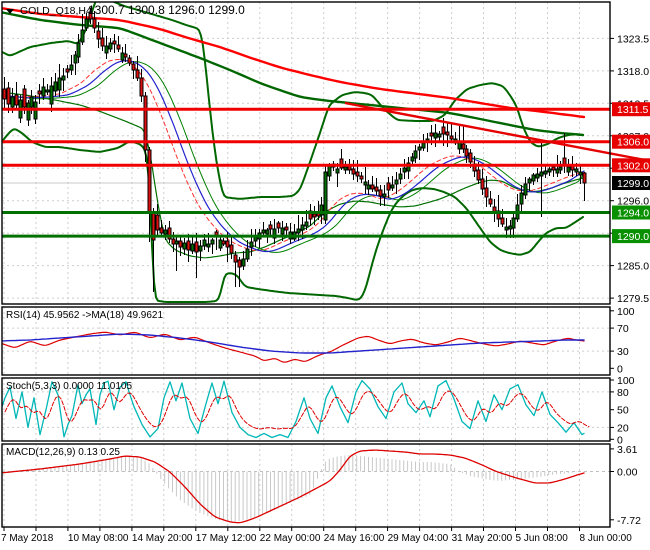 The image size is (650, 550). I want to click on svg-text: 5 Jun 08:00, so click(542, 538).